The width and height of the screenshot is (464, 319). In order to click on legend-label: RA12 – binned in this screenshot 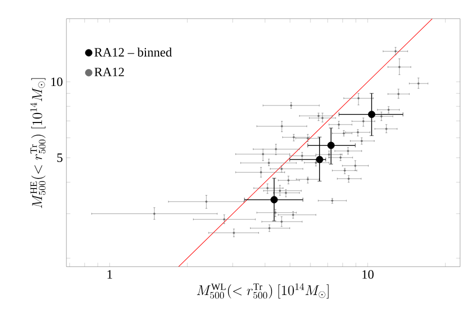, I will do `click(133, 52)`.